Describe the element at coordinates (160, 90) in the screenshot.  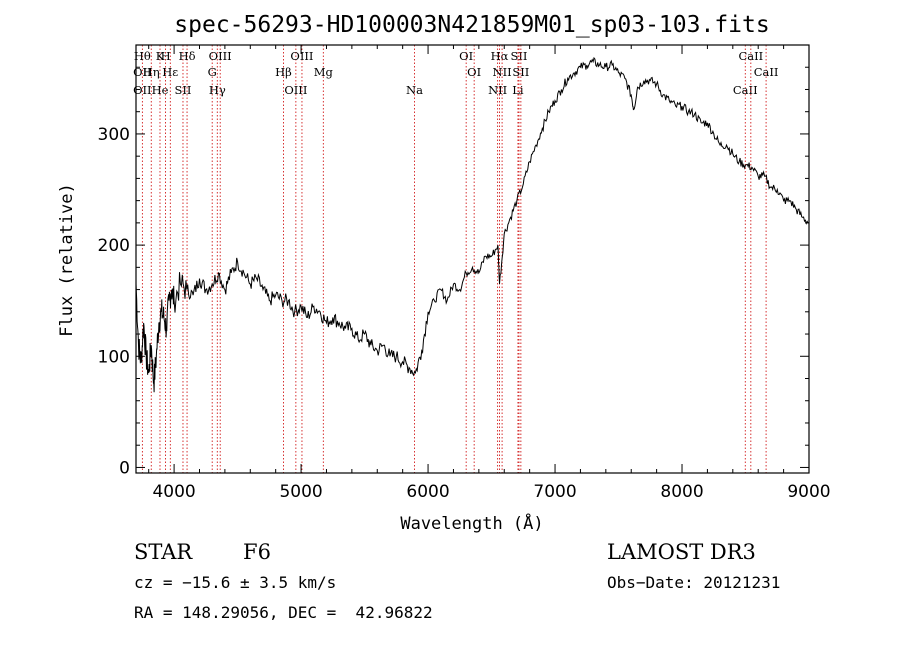
I see `line-marker-label: He` at that location.